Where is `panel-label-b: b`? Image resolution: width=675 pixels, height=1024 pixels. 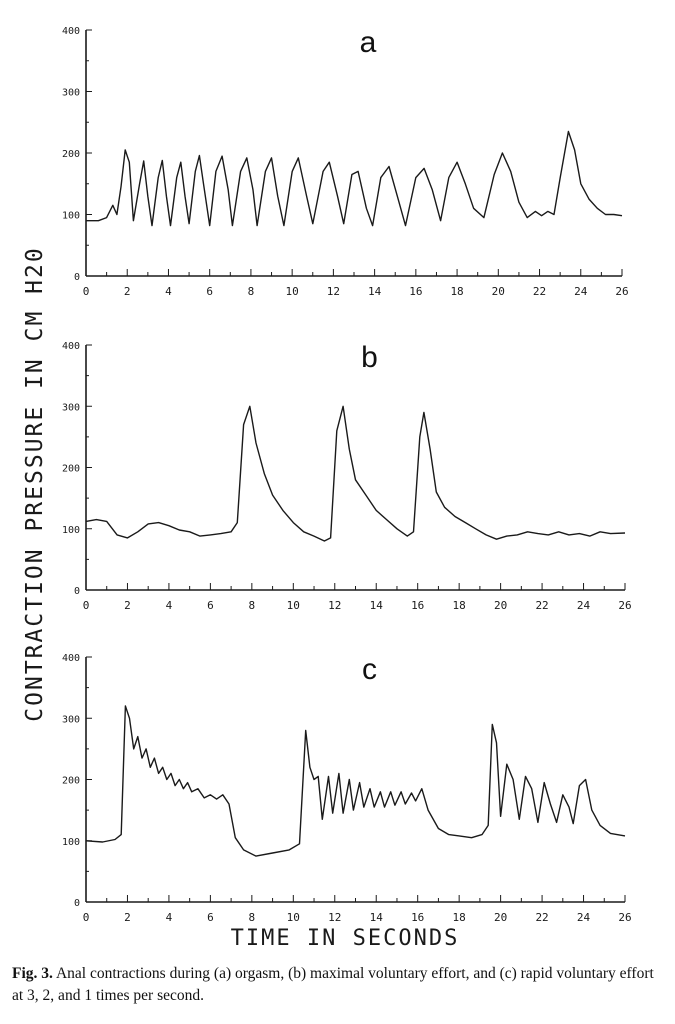
panel-label-b: b is located at coordinates (369, 357).